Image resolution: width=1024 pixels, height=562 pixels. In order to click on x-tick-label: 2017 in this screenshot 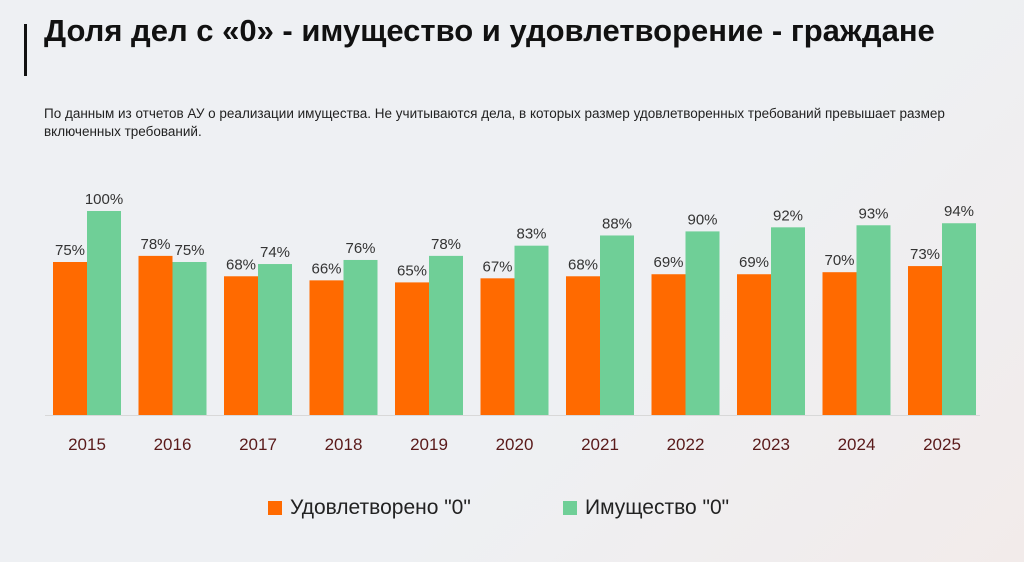, I will do `click(258, 444)`.